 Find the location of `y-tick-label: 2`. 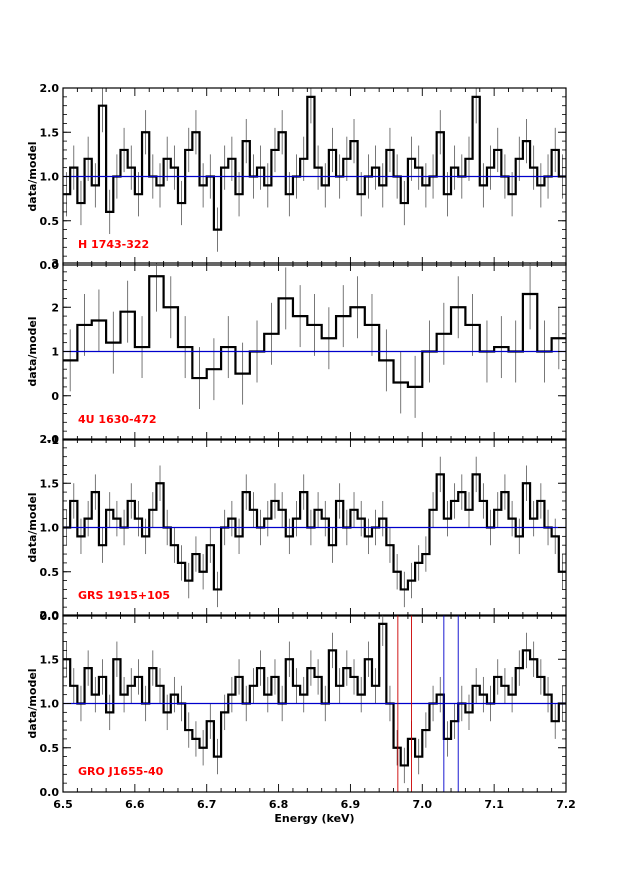

y-tick-label: 2 is located at coordinates (55, 307).